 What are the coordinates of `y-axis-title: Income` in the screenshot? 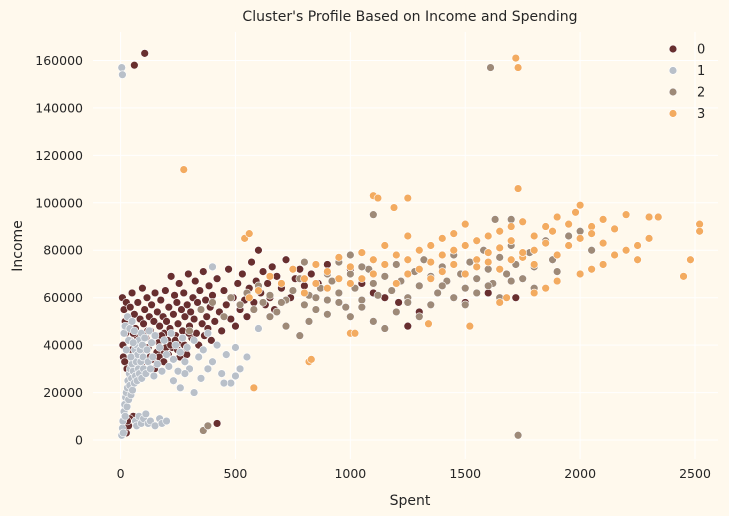 It's located at (18, 246).